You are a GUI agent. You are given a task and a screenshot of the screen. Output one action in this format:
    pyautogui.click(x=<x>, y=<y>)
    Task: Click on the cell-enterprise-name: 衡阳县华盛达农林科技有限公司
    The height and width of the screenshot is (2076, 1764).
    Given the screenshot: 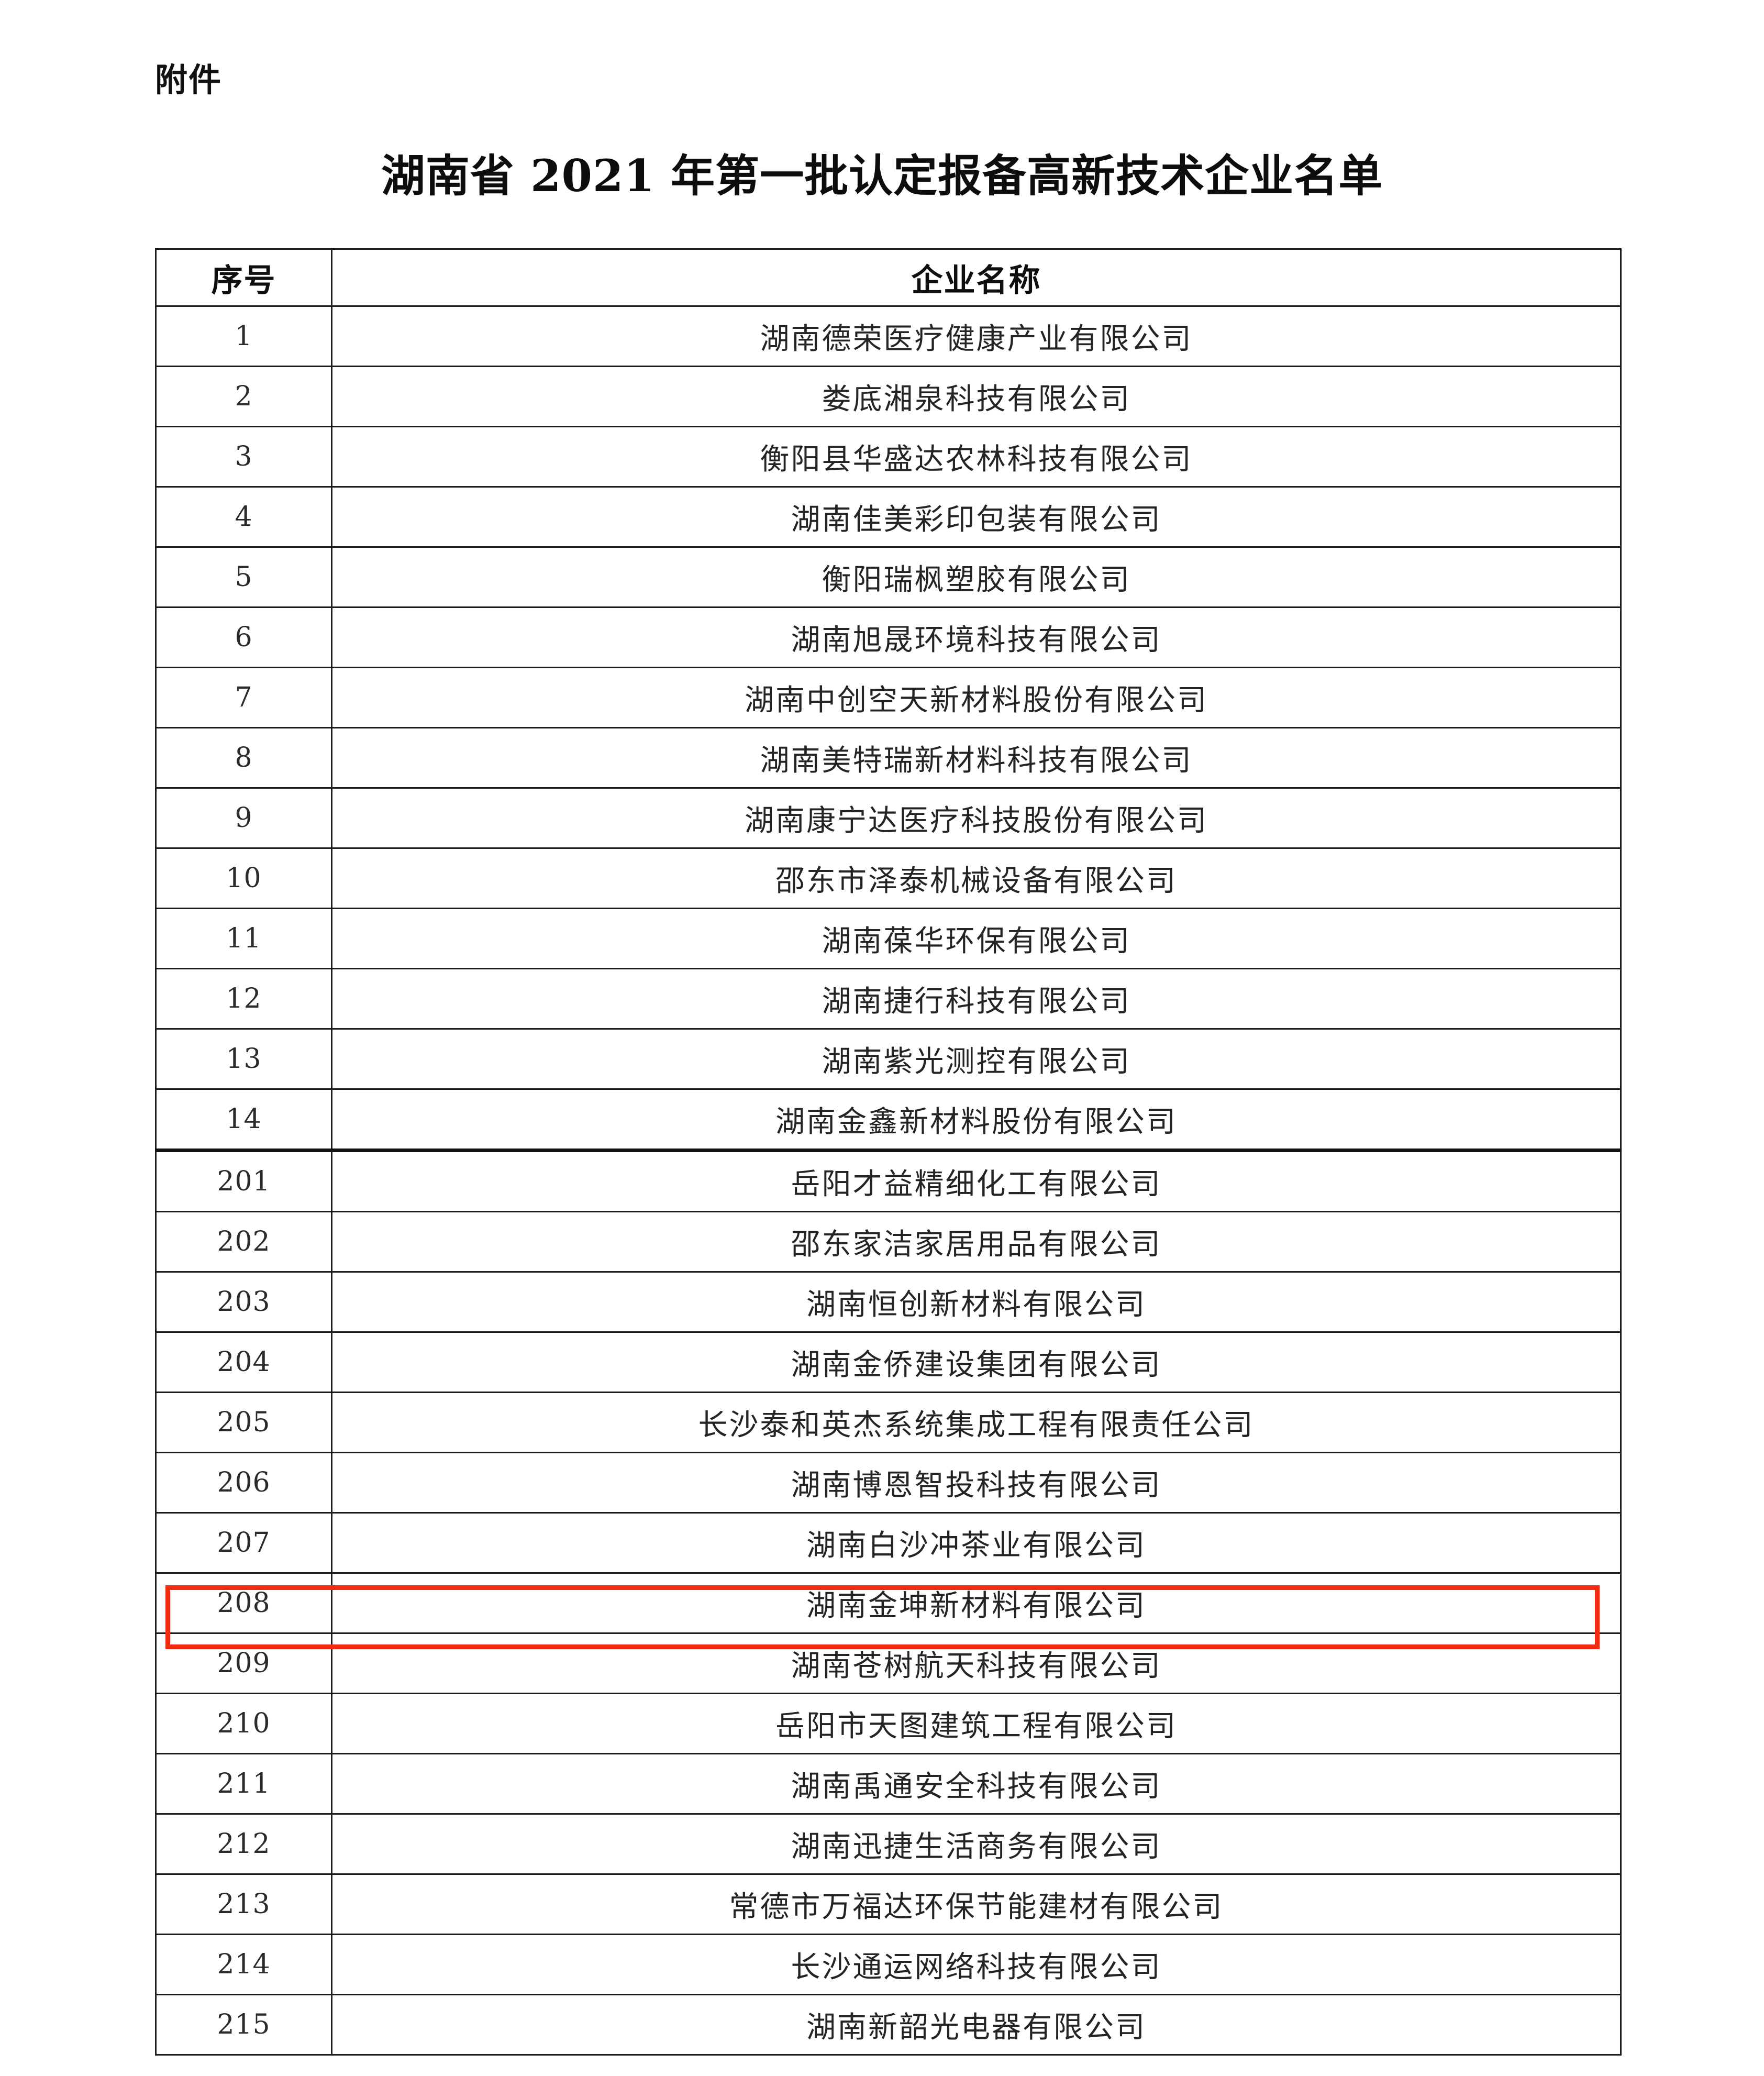 What is the action you would take?
    pyautogui.click(x=977, y=457)
    